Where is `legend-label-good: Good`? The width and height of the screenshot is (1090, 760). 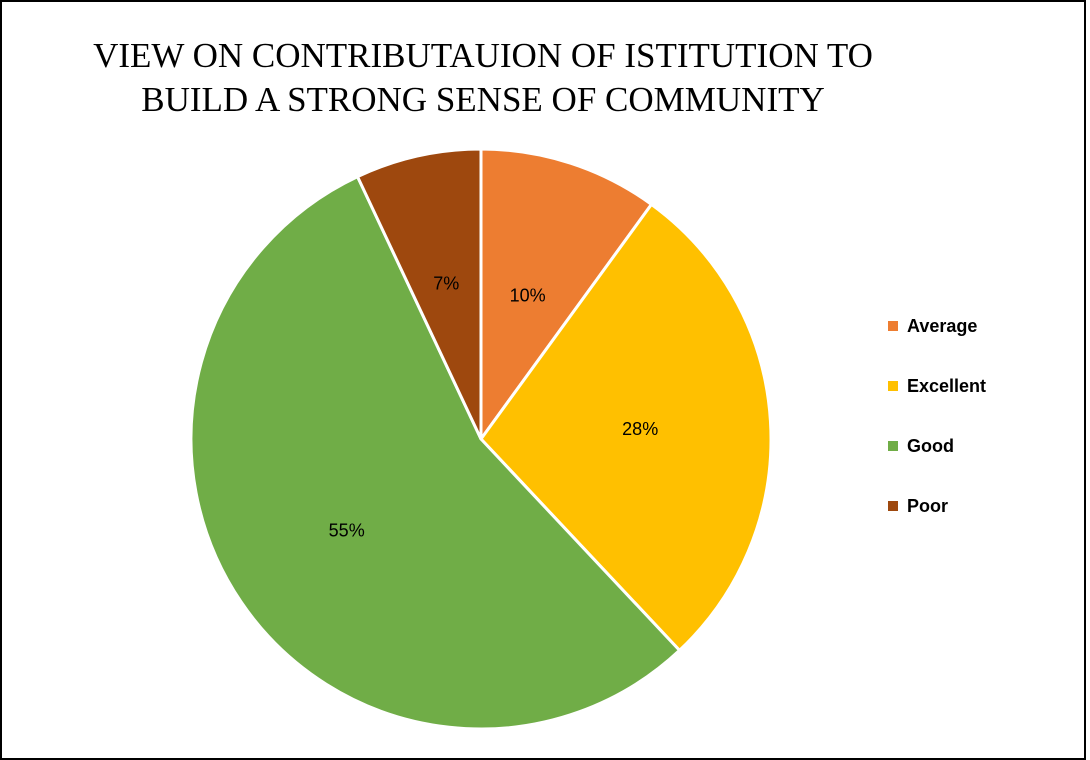
legend-label-good: Good is located at coordinates (930, 445).